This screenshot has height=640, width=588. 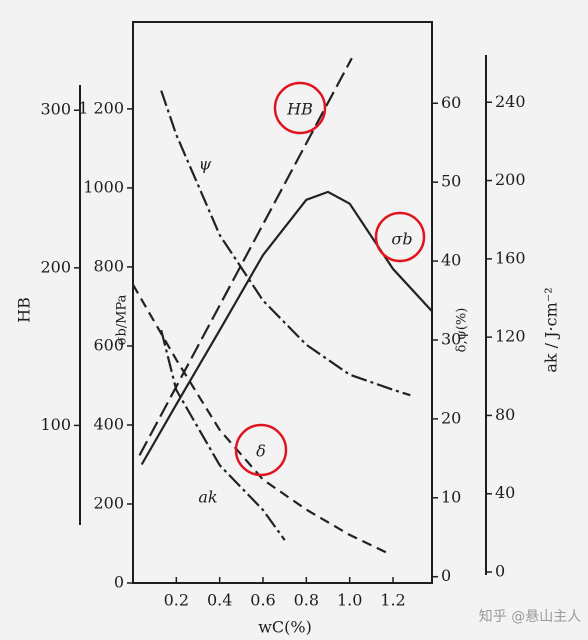 I want to click on x-tick-label: 0.8, so click(x=306, y=600).